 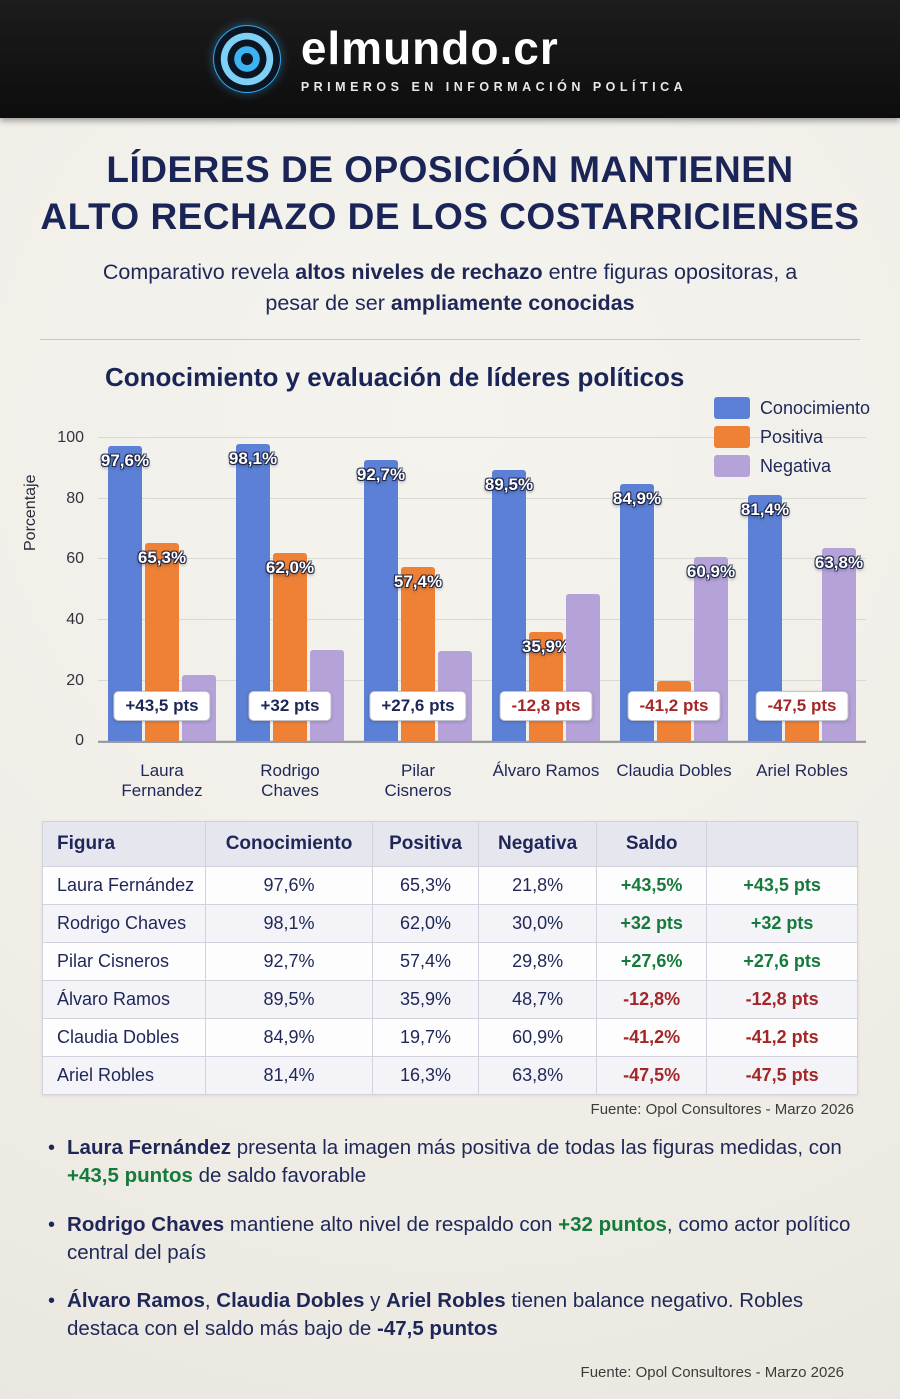 What do you see at coordinates (537, 1038) in the screenshot?
I see `table-cell: 60,9%` at bounding box center [537, 1038].